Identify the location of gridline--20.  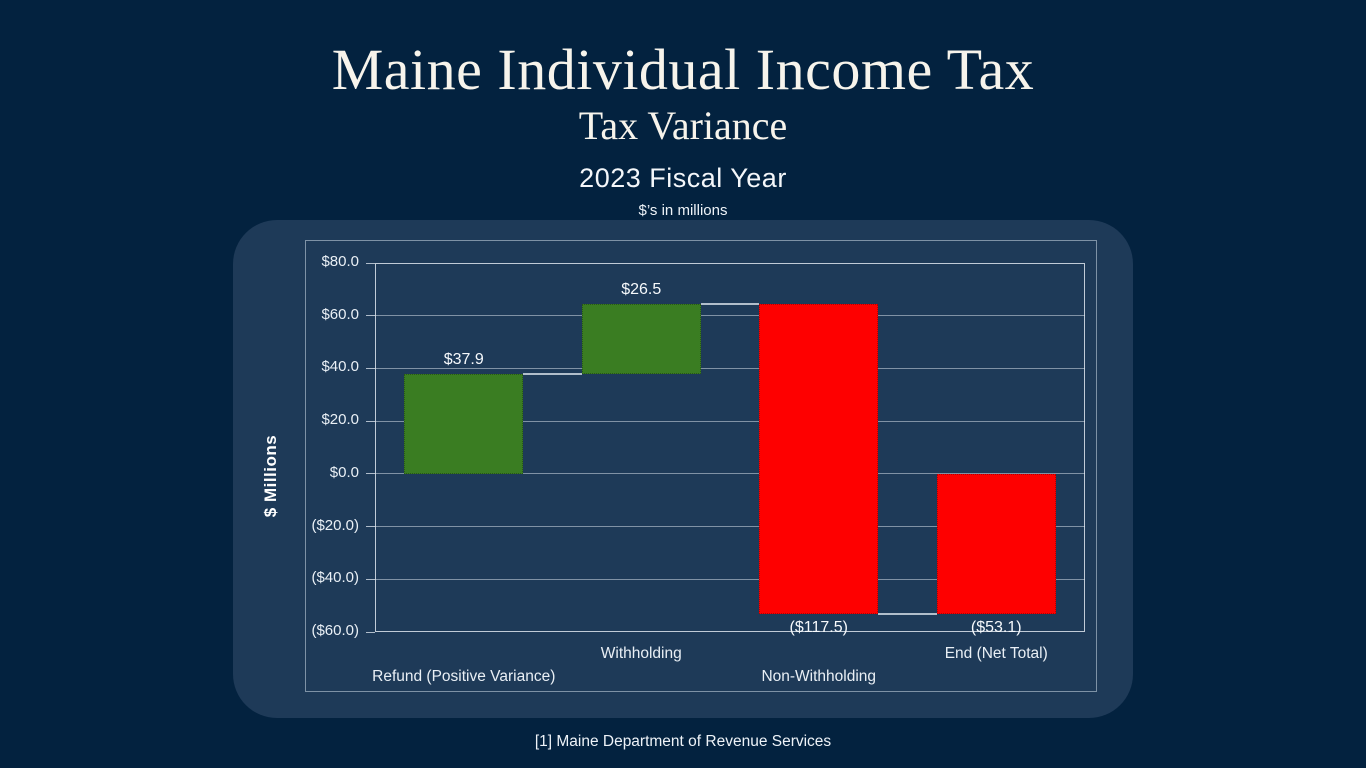
(730, 527).